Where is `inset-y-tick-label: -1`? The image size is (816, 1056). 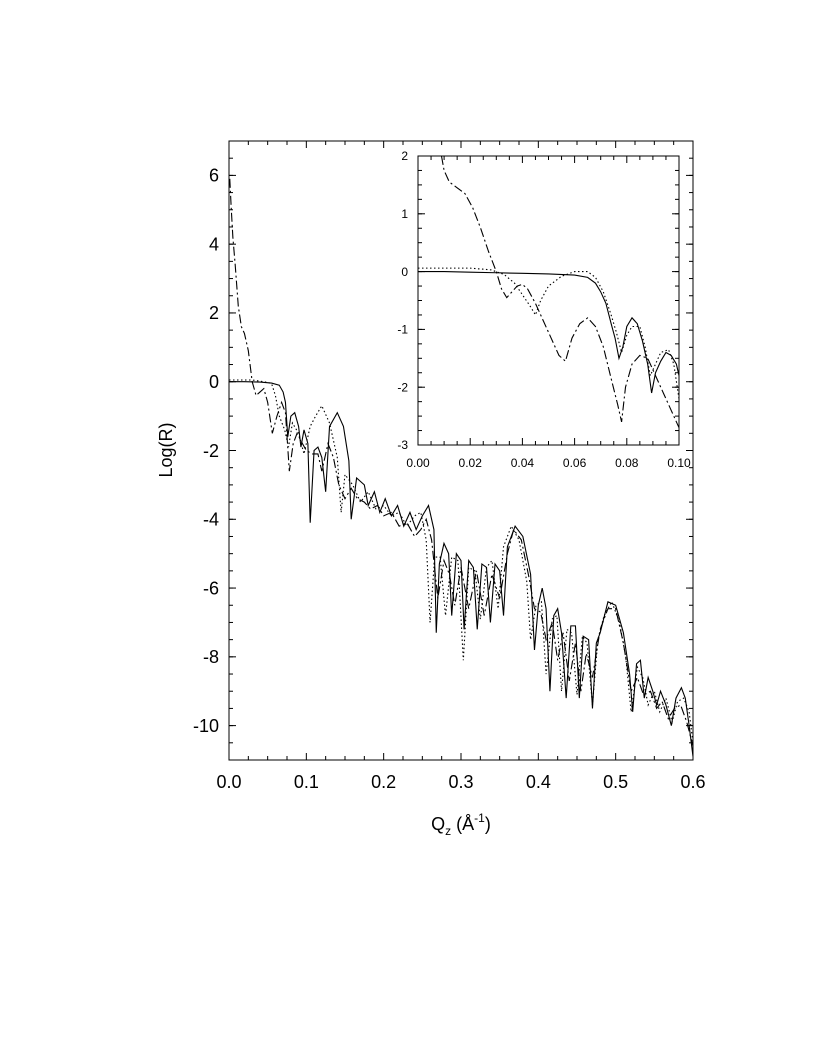
inset-y-tick-label: -1 is located at coordinates (402, 330).